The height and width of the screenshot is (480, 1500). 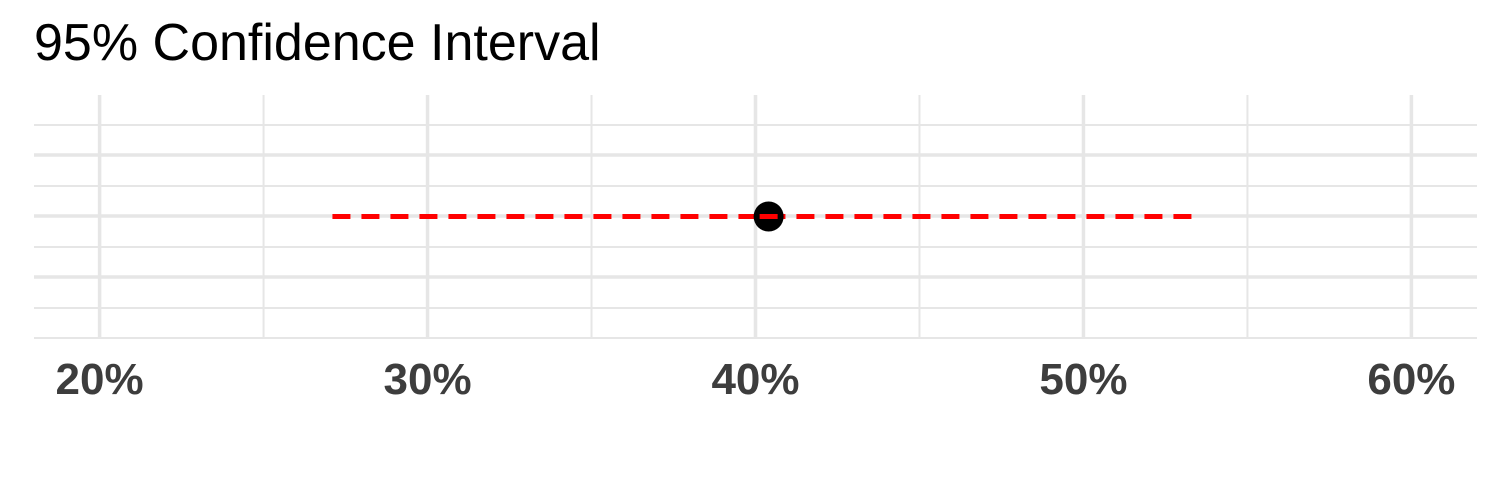 What do you see at coordinates (767, 216) in the screenshot?
I see `data-layer` at bounding box center [767, 216].